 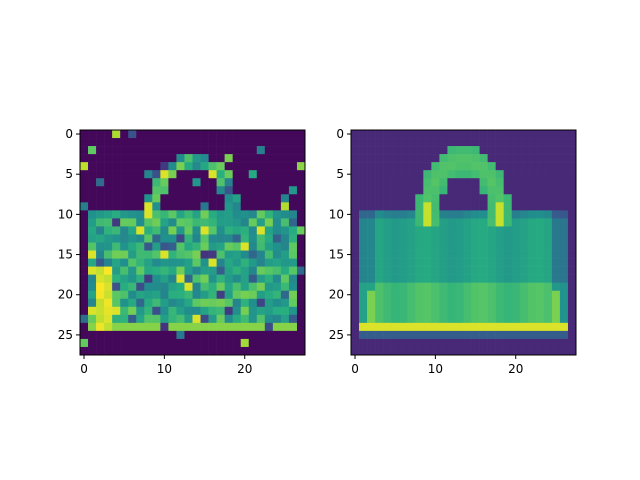 I want to click on x-tick-label: 0, so click(x=355, y=369).